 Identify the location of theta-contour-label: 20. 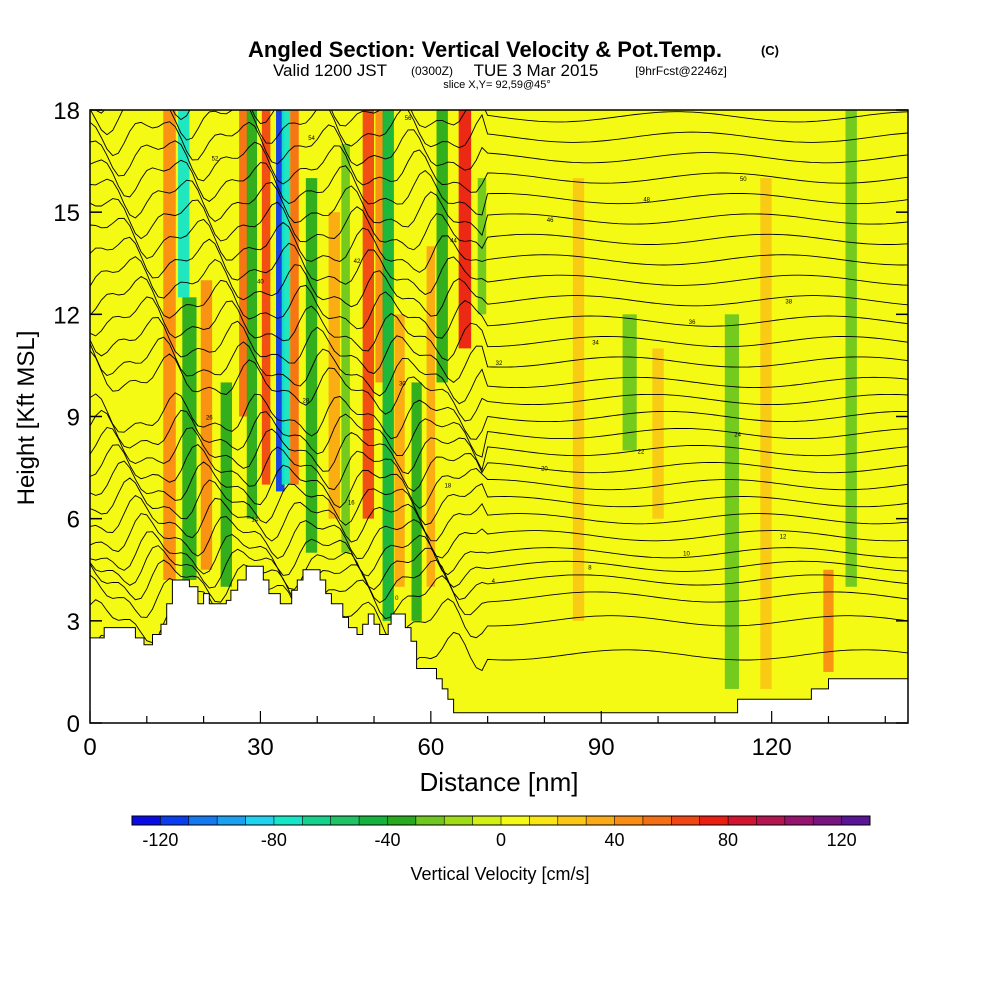
(544, 470).